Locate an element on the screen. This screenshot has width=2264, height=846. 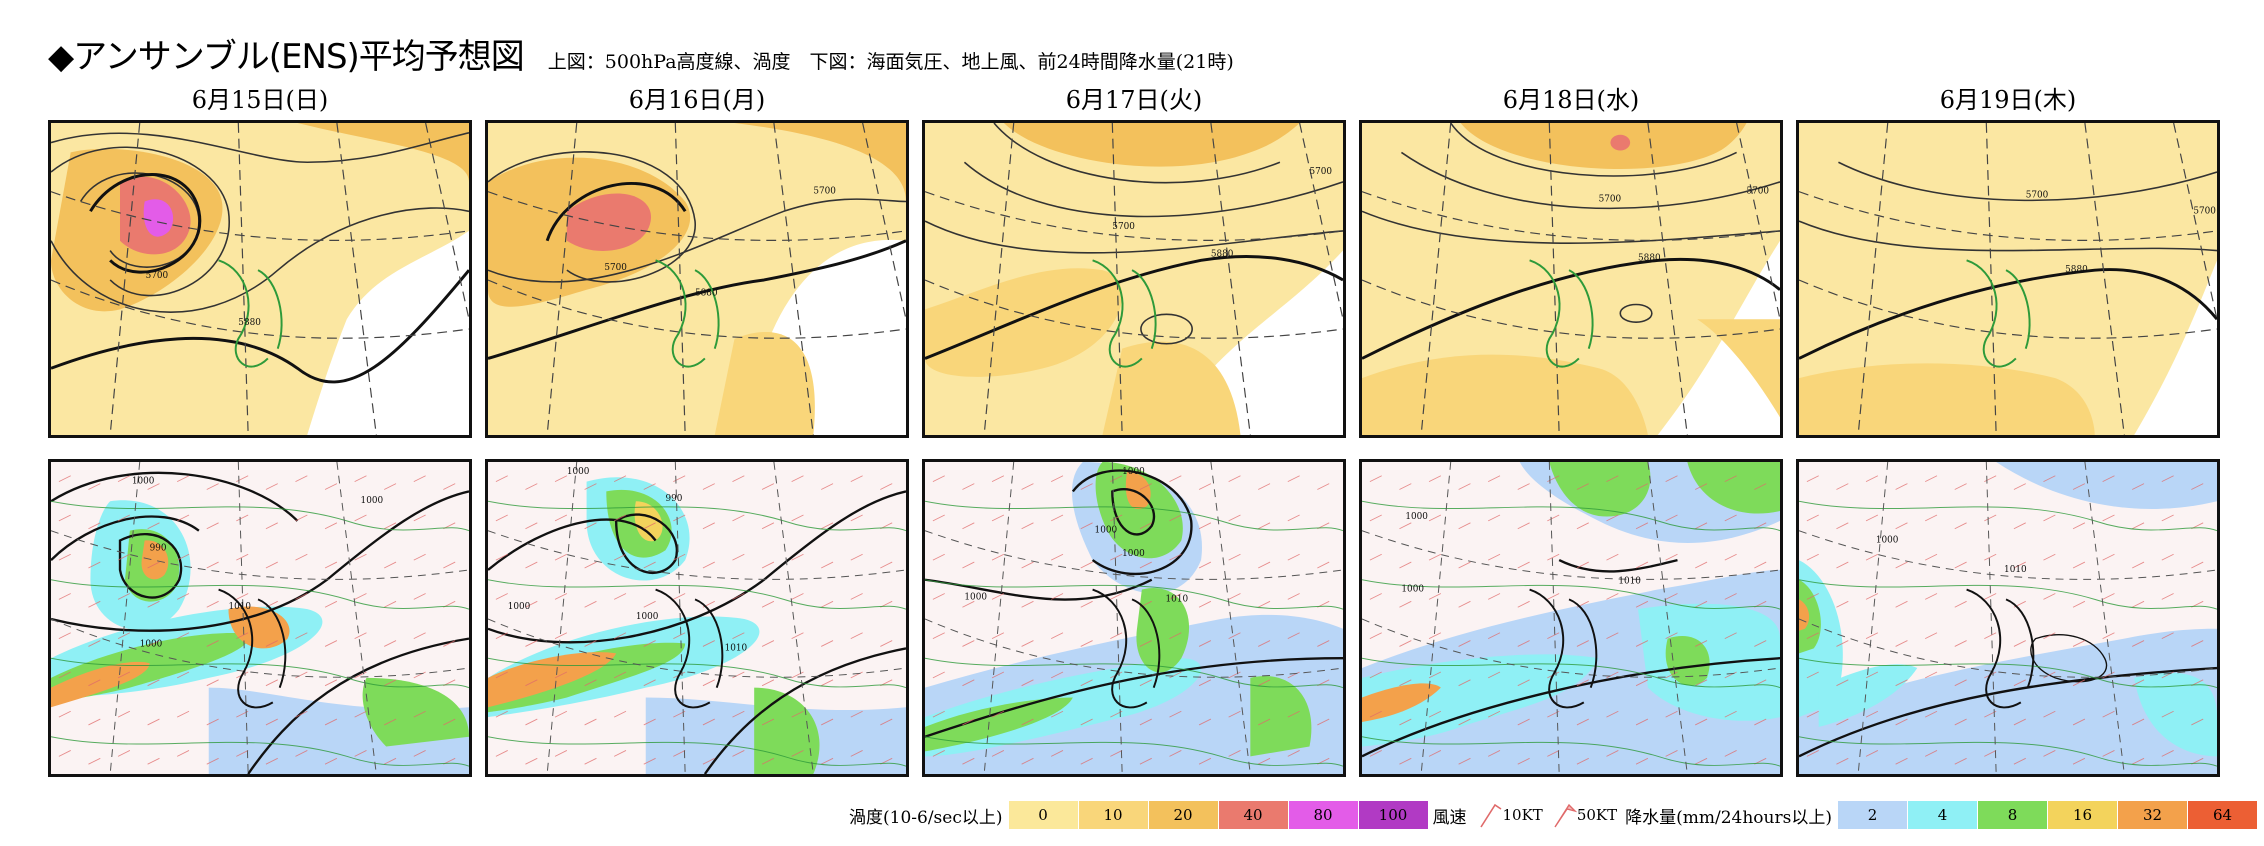
upper-map-day2: 5700 5700 5880 is located at coordinates (697, 279).